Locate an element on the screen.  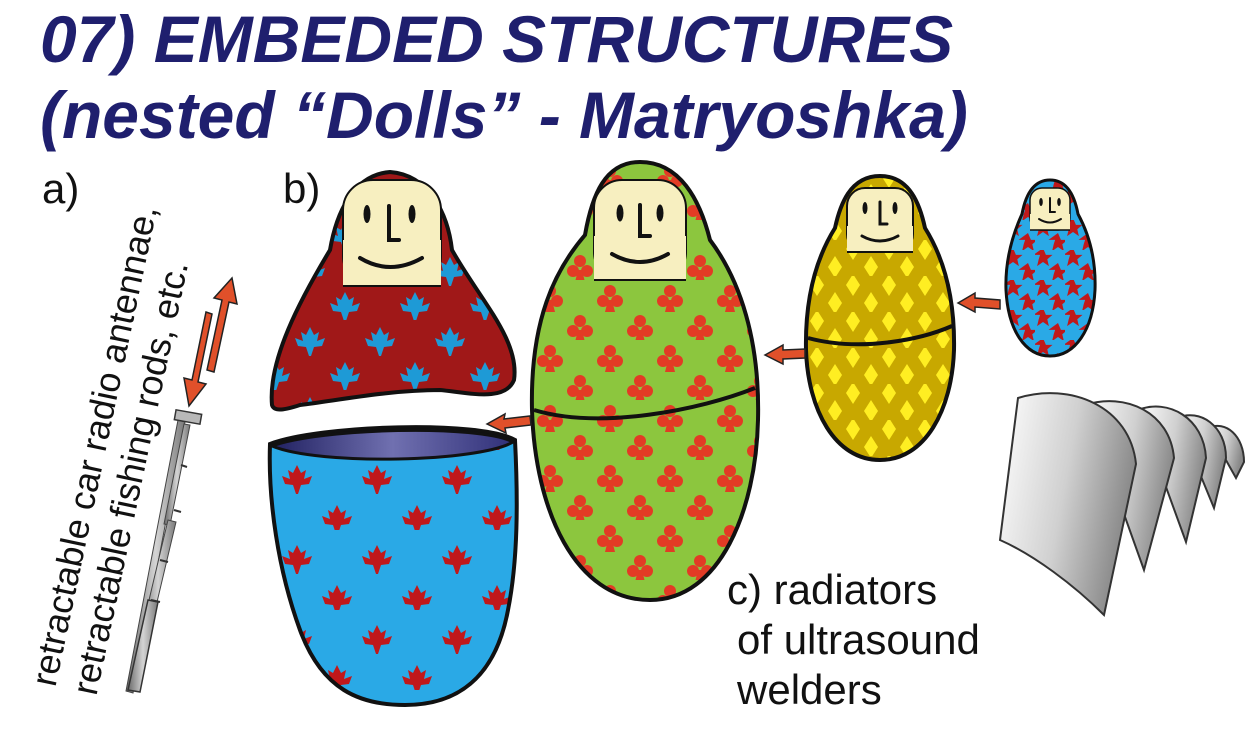
ultrasound-radiators is located at coordinates (1122, 505).